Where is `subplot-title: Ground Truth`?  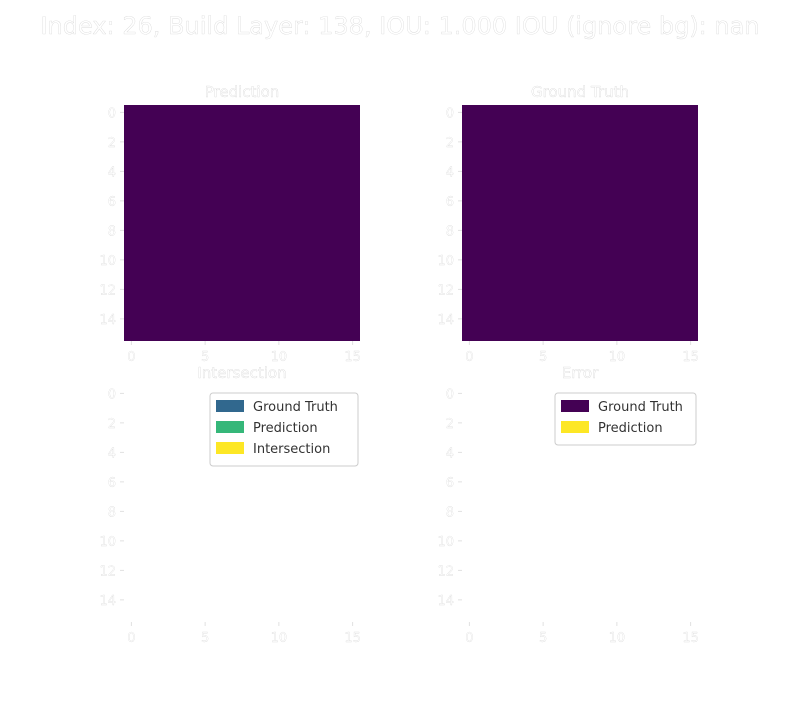 subplot-title: Ground Truth is located at coordinates (580, 92).